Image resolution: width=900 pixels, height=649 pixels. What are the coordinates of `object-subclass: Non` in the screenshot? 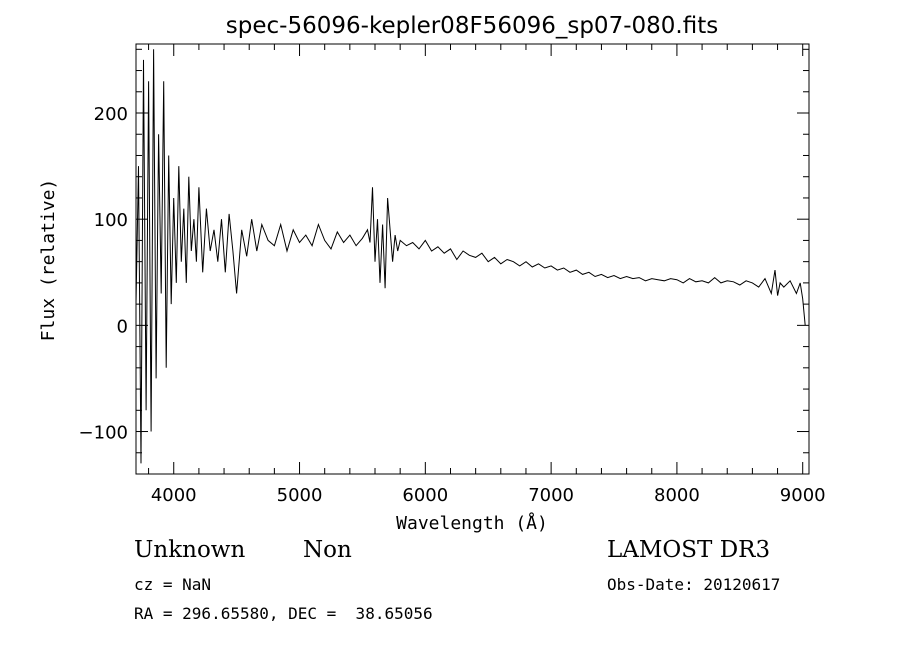 It's located at (327, 550).